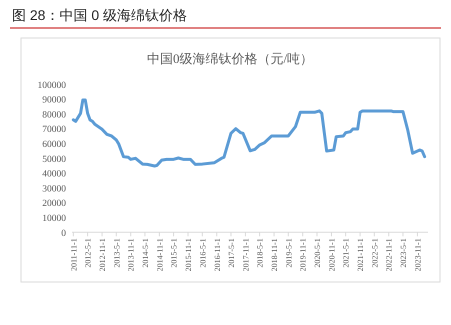 This screenshot has width=451, height=325. I want to click on x-tick-label: 2014-5-1, so click(145, 253).